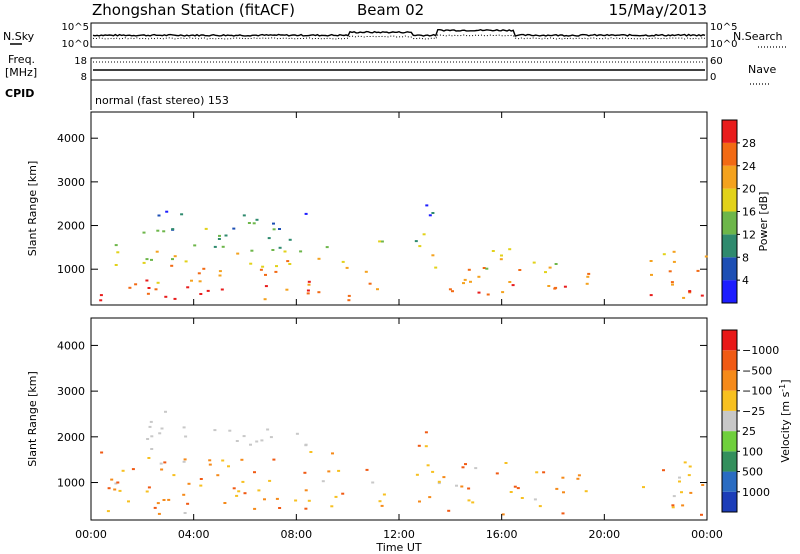  What do you see at coordinates (71, 391) in the screenshot?
I see `velocity-y-tick-label: 3000` at bounding box center [71, 391].